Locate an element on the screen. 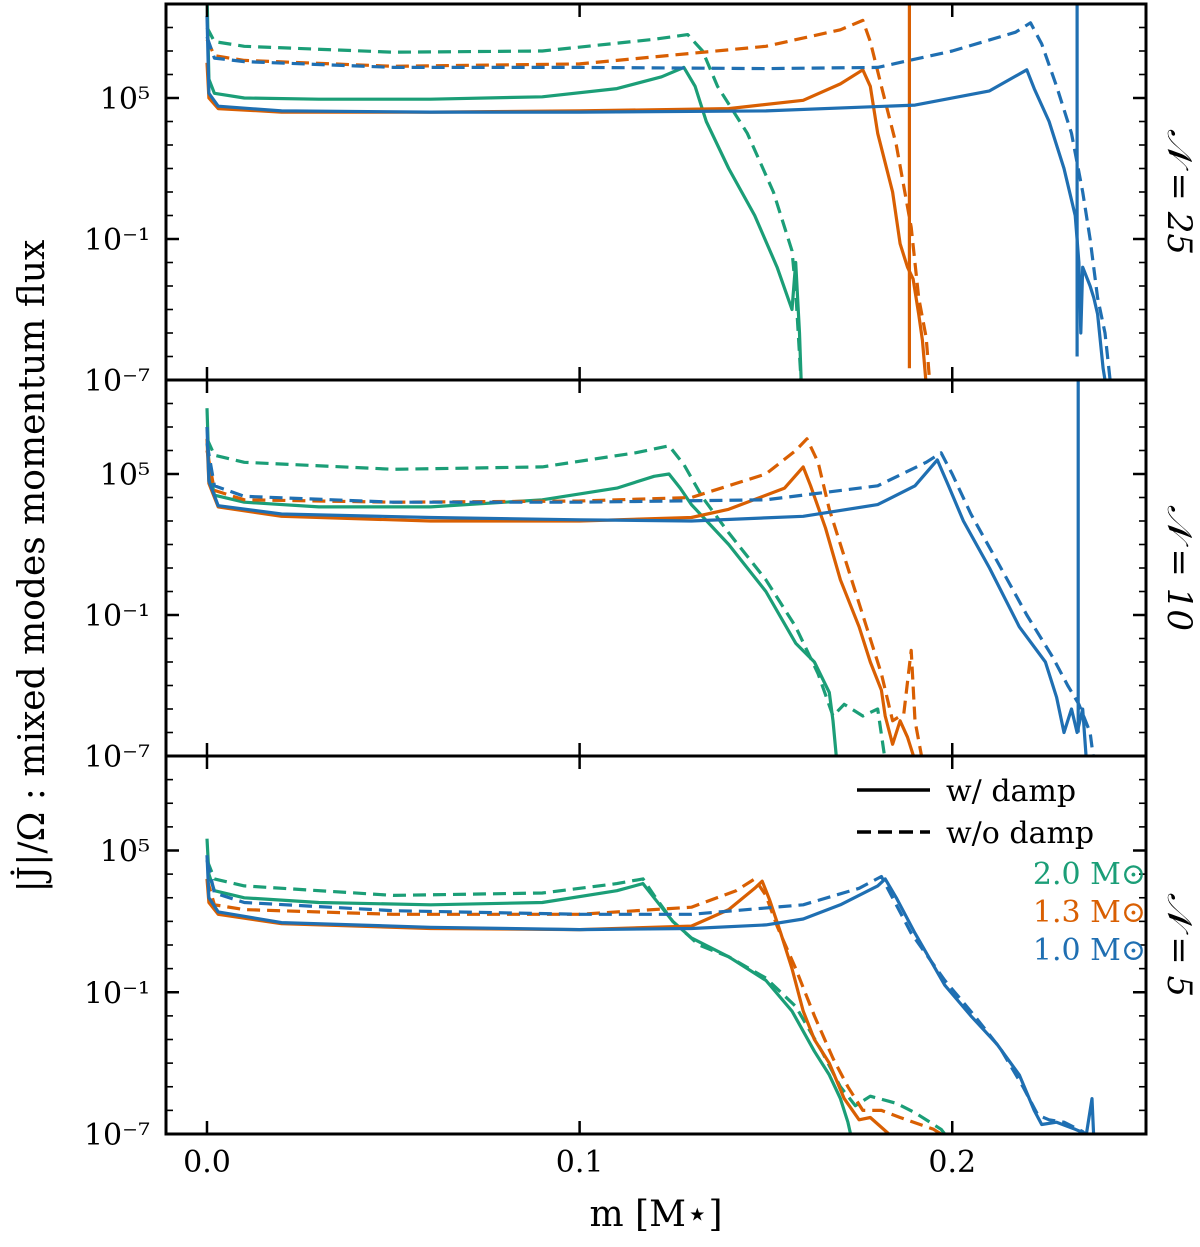 Image resolution: width=1200 pixels, height=1247 pixels. x-tick-label: 0.1 is located at coordinates (580, 1162).